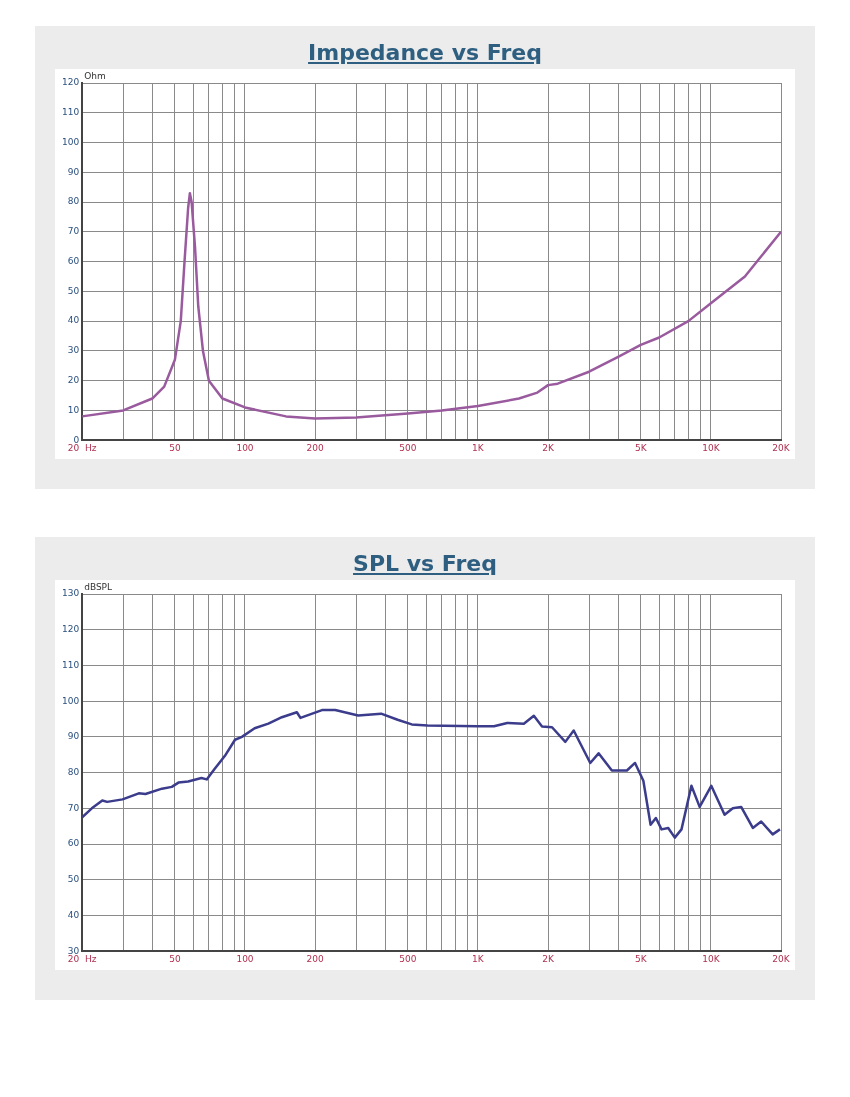 The width and height of the screenshot is (850, 1097). What do you see at coordinates (76, 439) in the screenshot?
I see `y-tick-label: 0` at bounding box center [76, 439].